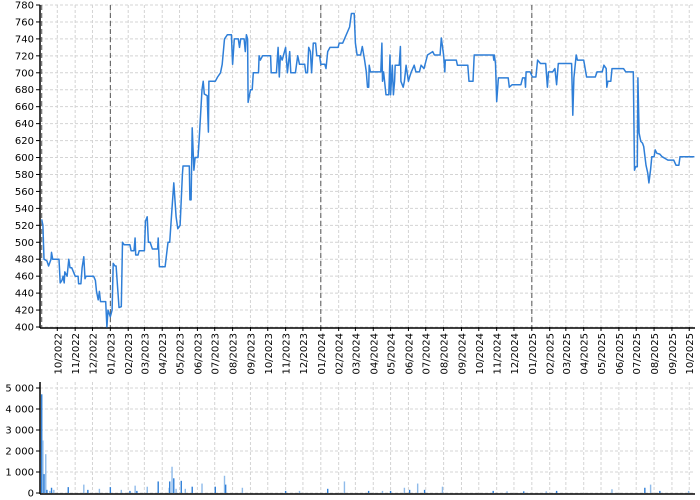  Describe the element at coordinates (163, 354) in the screenshot. I see `price-x-tick-label: 04/2023` at that location.